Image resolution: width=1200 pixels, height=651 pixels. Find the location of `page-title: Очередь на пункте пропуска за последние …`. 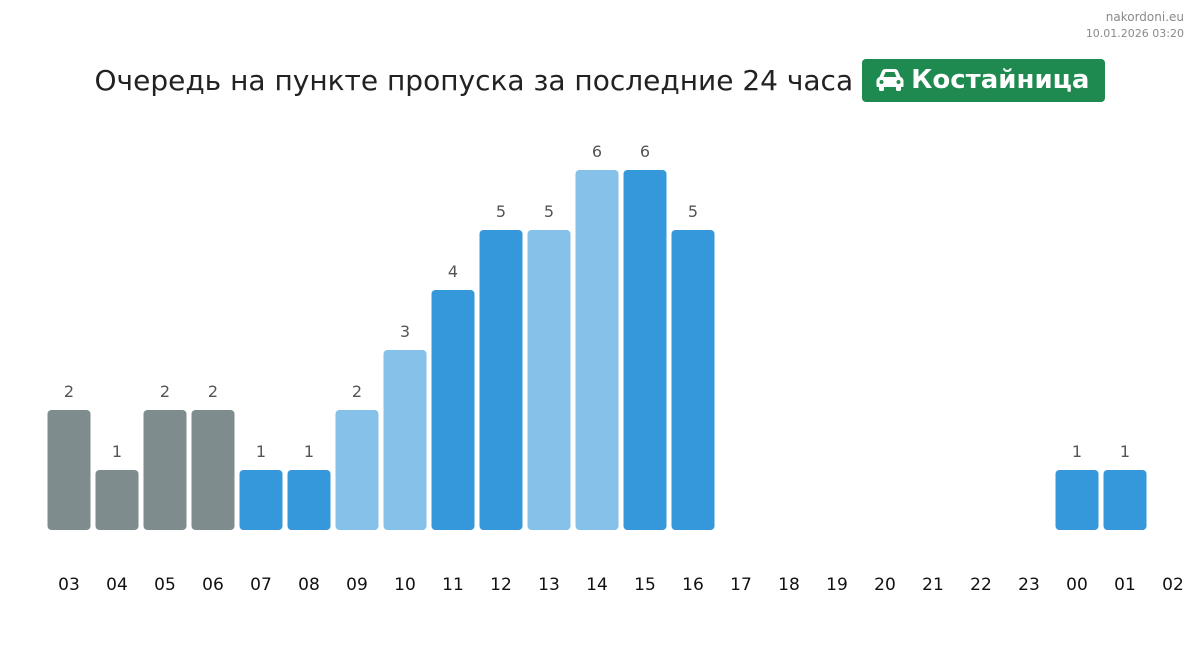

page-title: Очередь на пункте пропуска за последние … is located at coordinates (474, 80).